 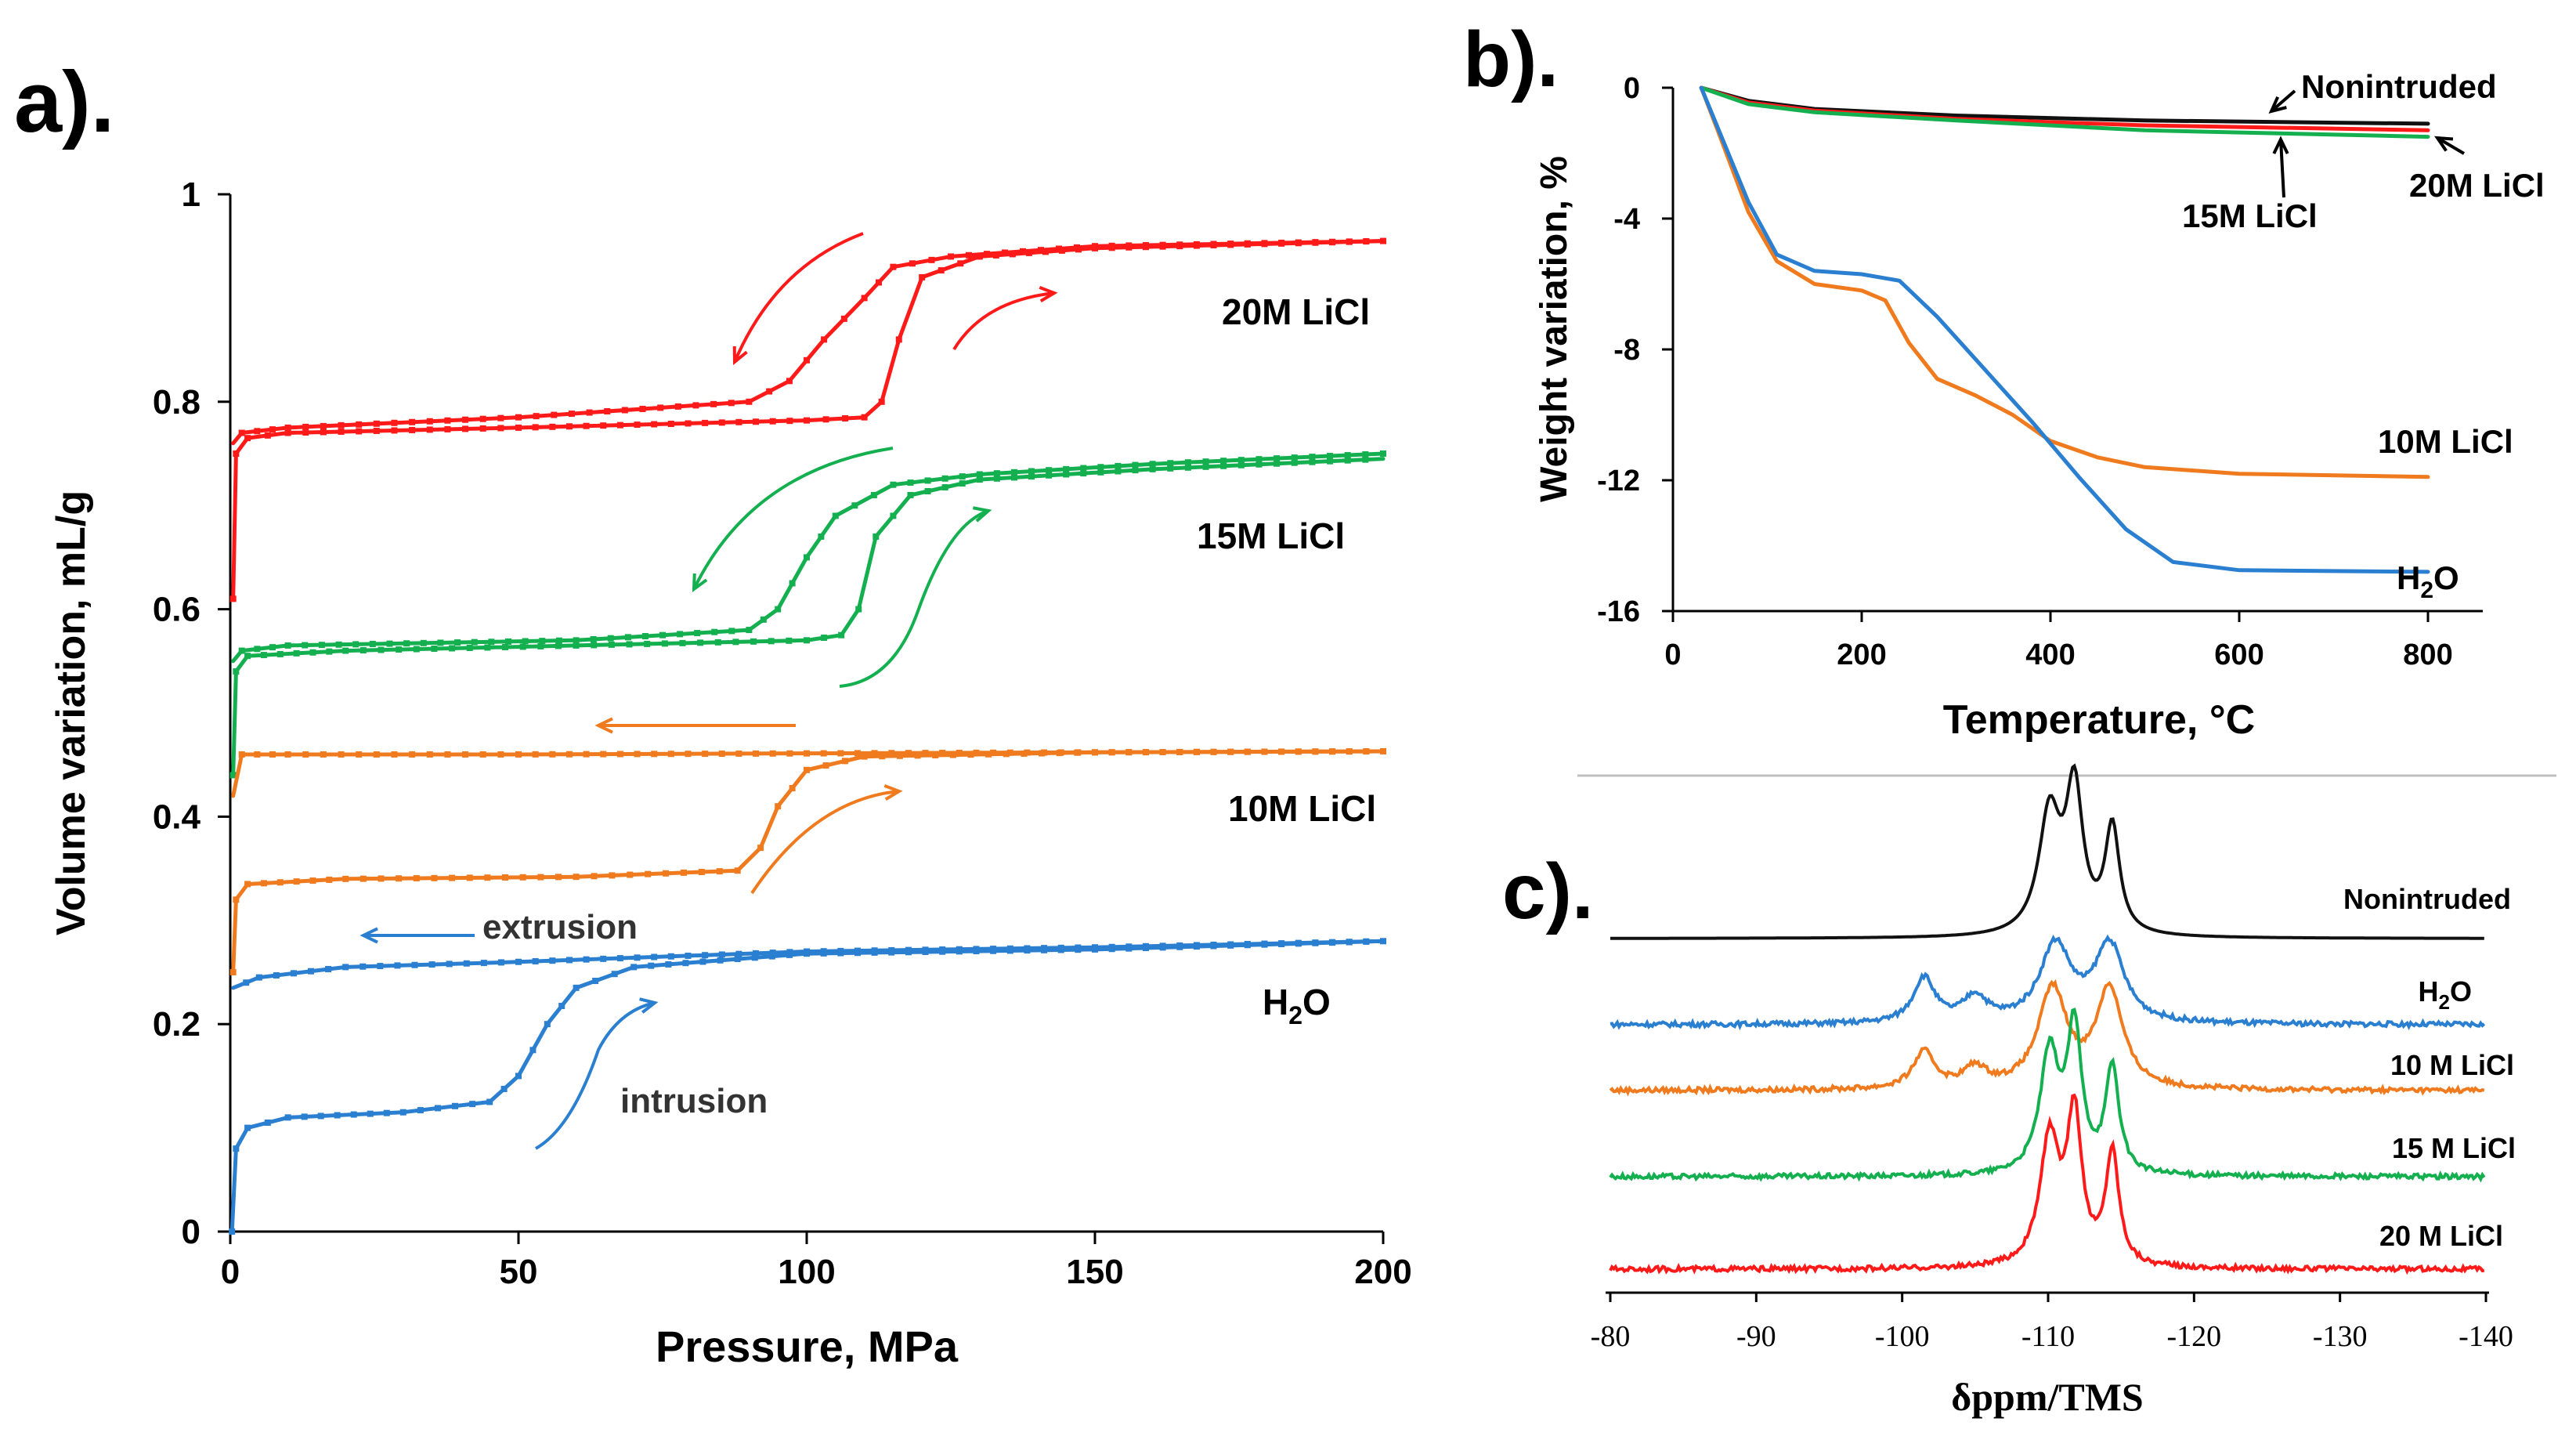 I want to click on panel-c-x-tick-label: -110, so click(x=2048, y=1336).